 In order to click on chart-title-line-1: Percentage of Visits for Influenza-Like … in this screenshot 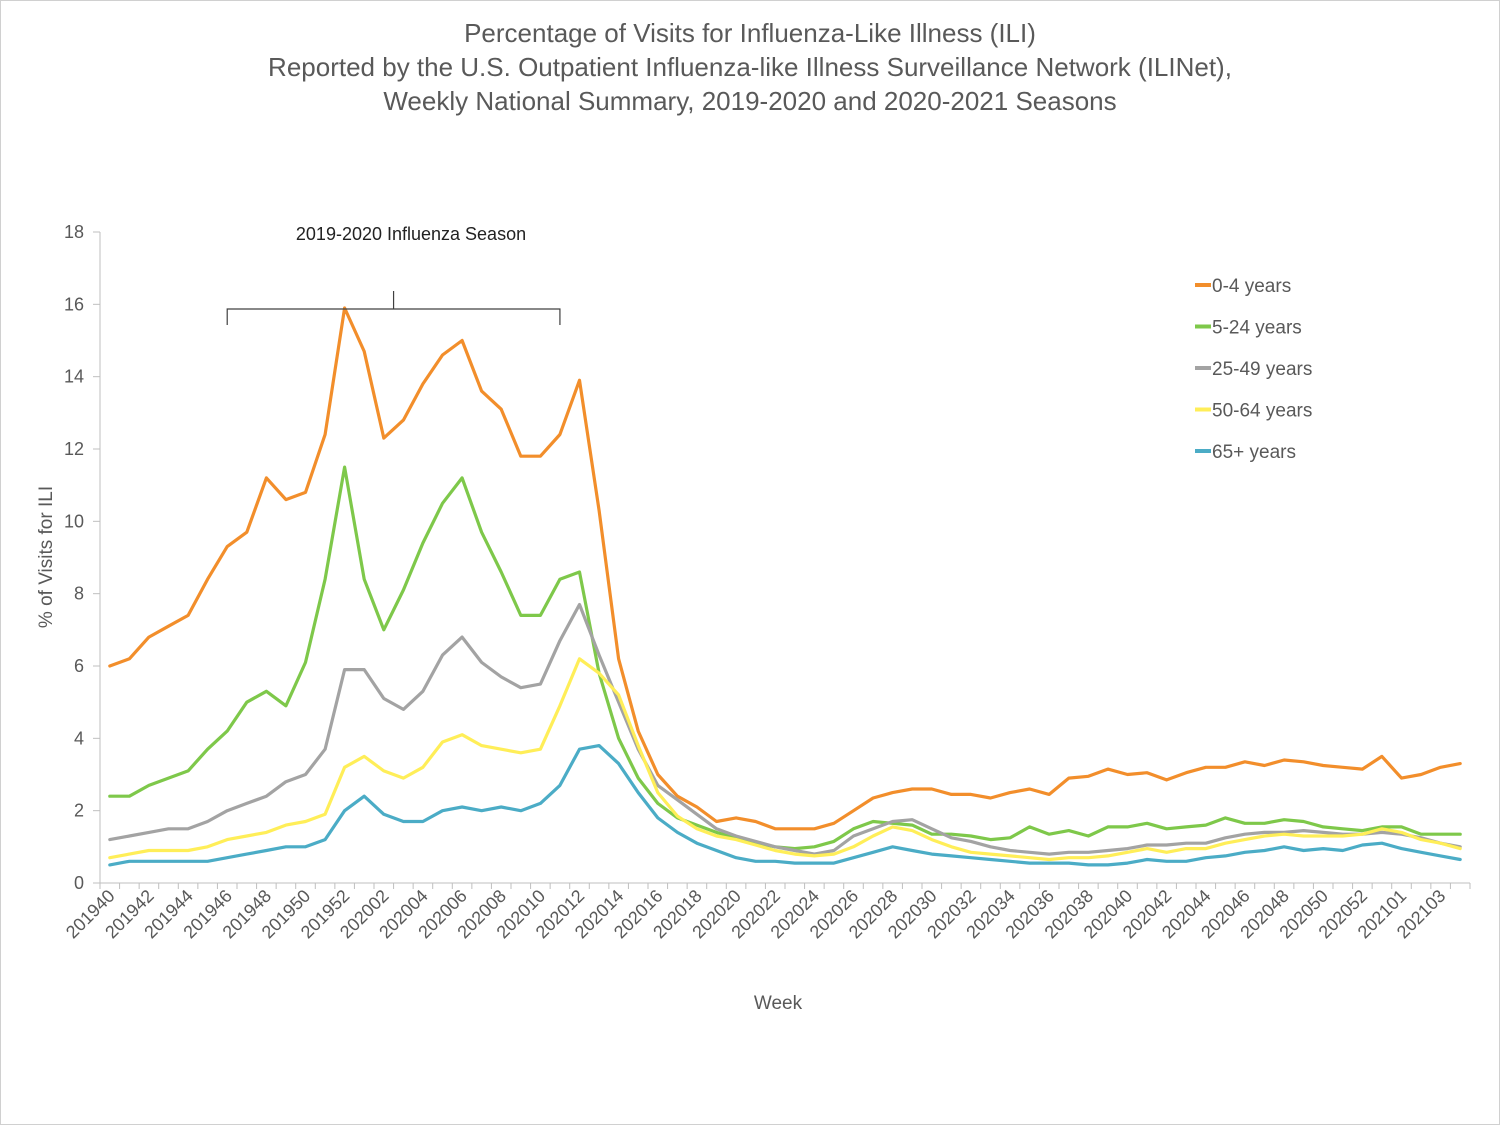, I will do `click(750, 33)`.